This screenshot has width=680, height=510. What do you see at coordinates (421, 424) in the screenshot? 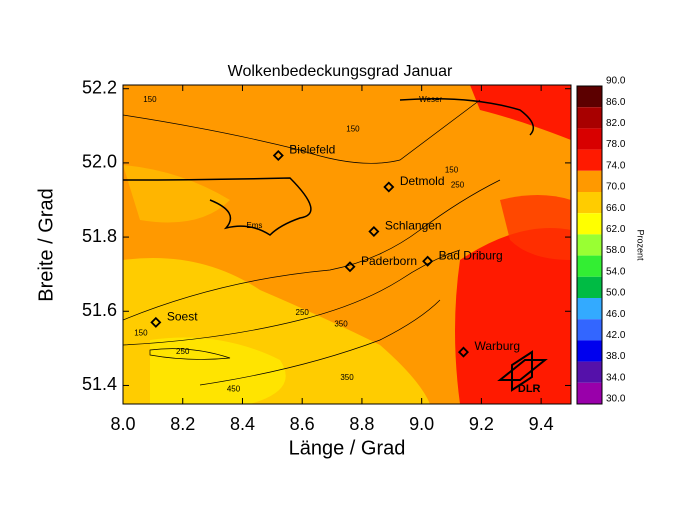
I see `x-tick-label: 9.0` at bounding box center [421, 424].